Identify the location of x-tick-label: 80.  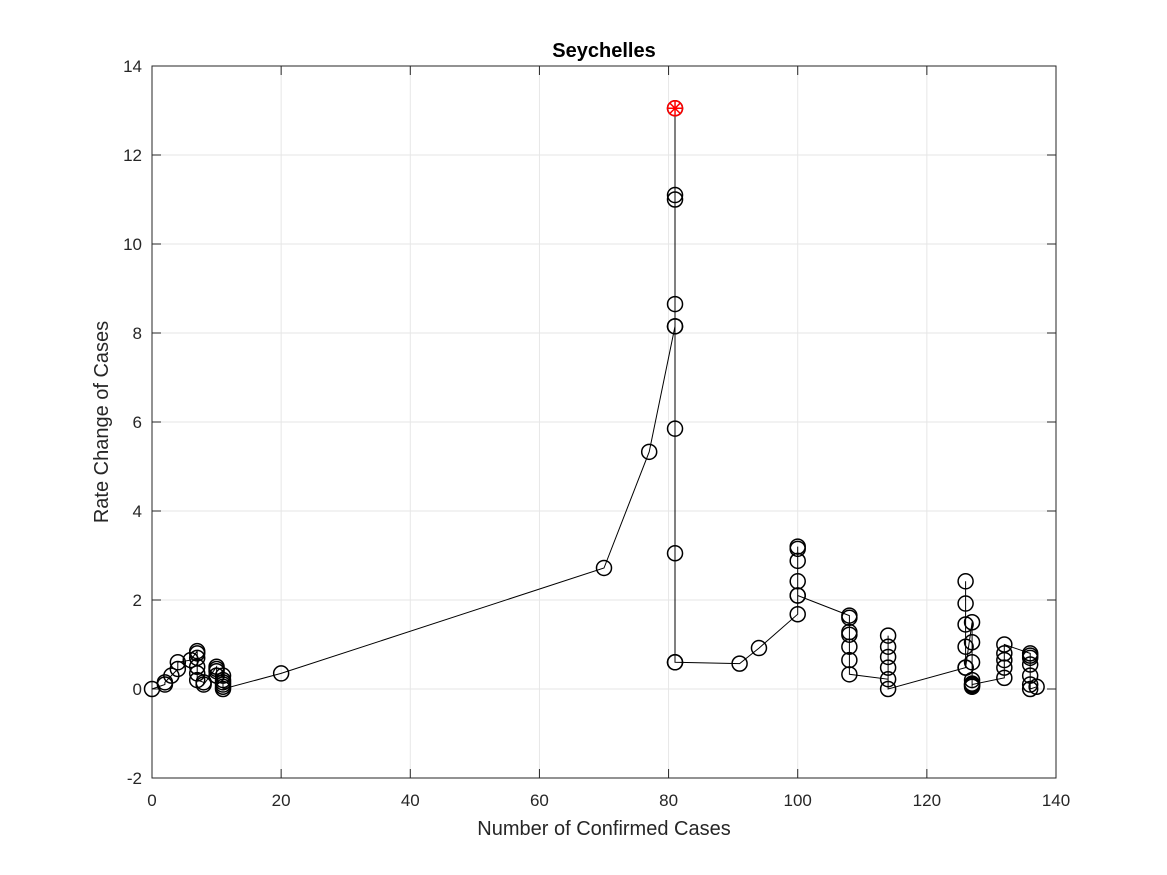
(668, 800).